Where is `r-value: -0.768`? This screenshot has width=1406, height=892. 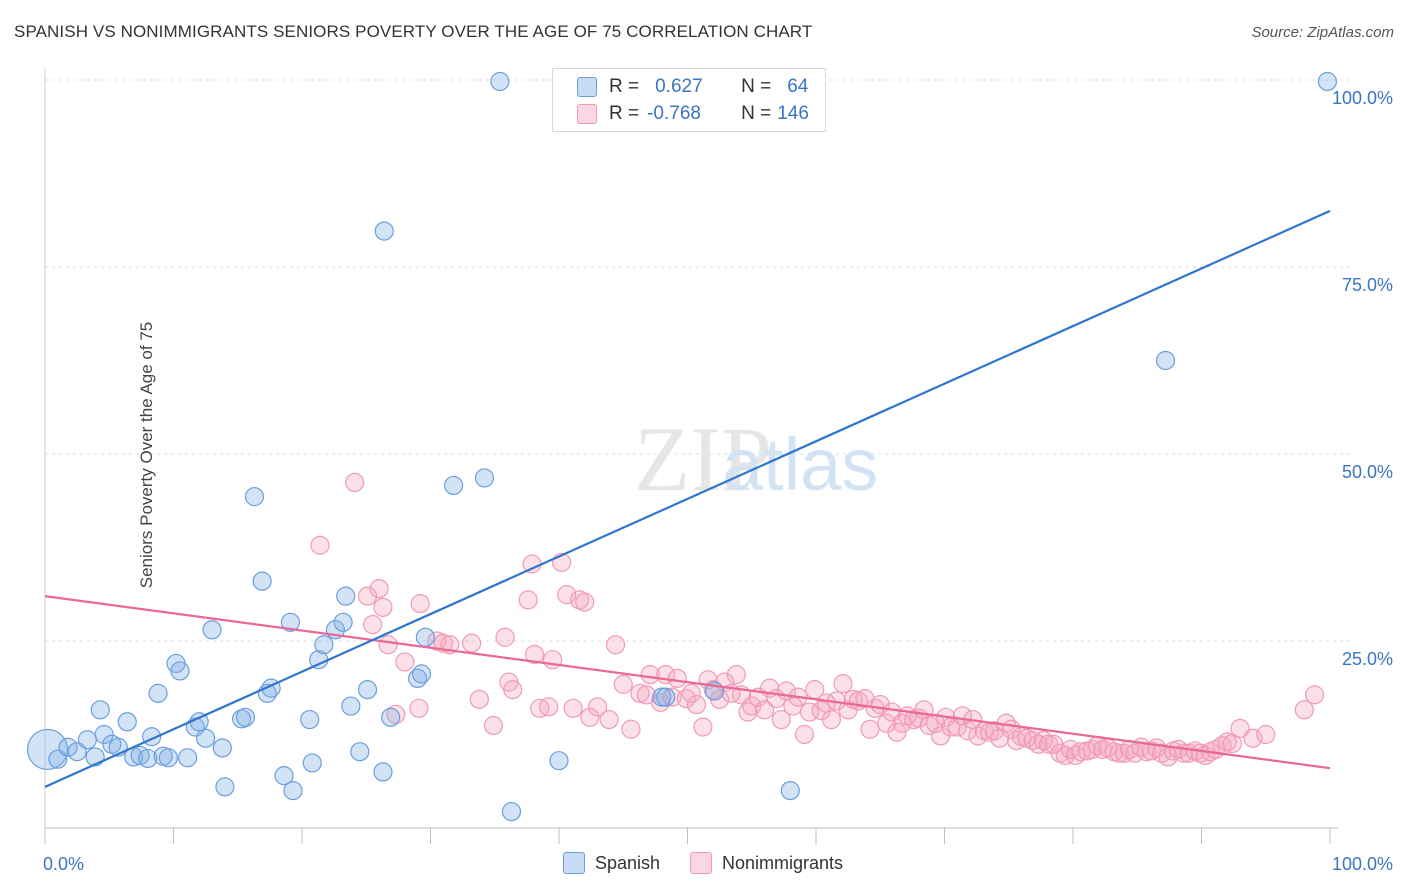
r-value: -0.768 is located at coordinates (674, 113).